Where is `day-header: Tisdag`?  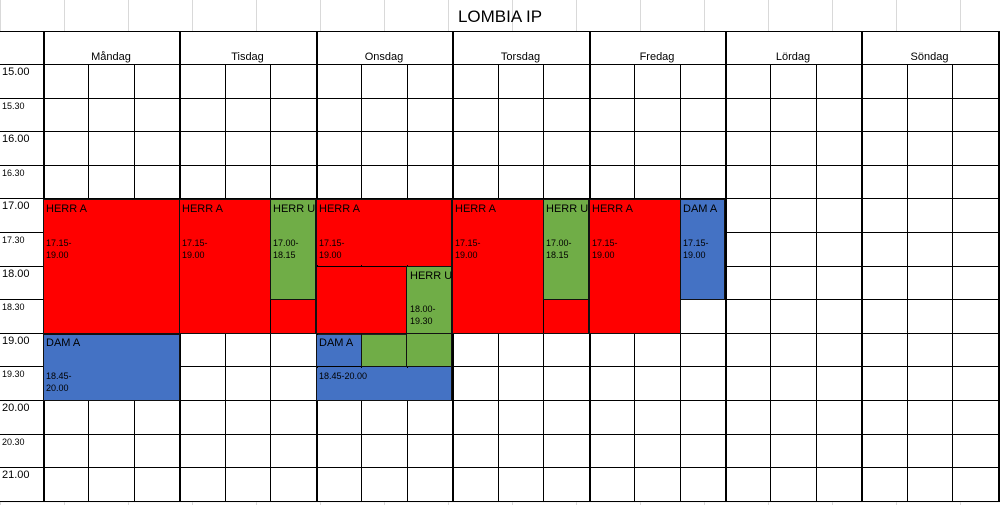 day-header: Tisdag is located at coordinates (247, 57).